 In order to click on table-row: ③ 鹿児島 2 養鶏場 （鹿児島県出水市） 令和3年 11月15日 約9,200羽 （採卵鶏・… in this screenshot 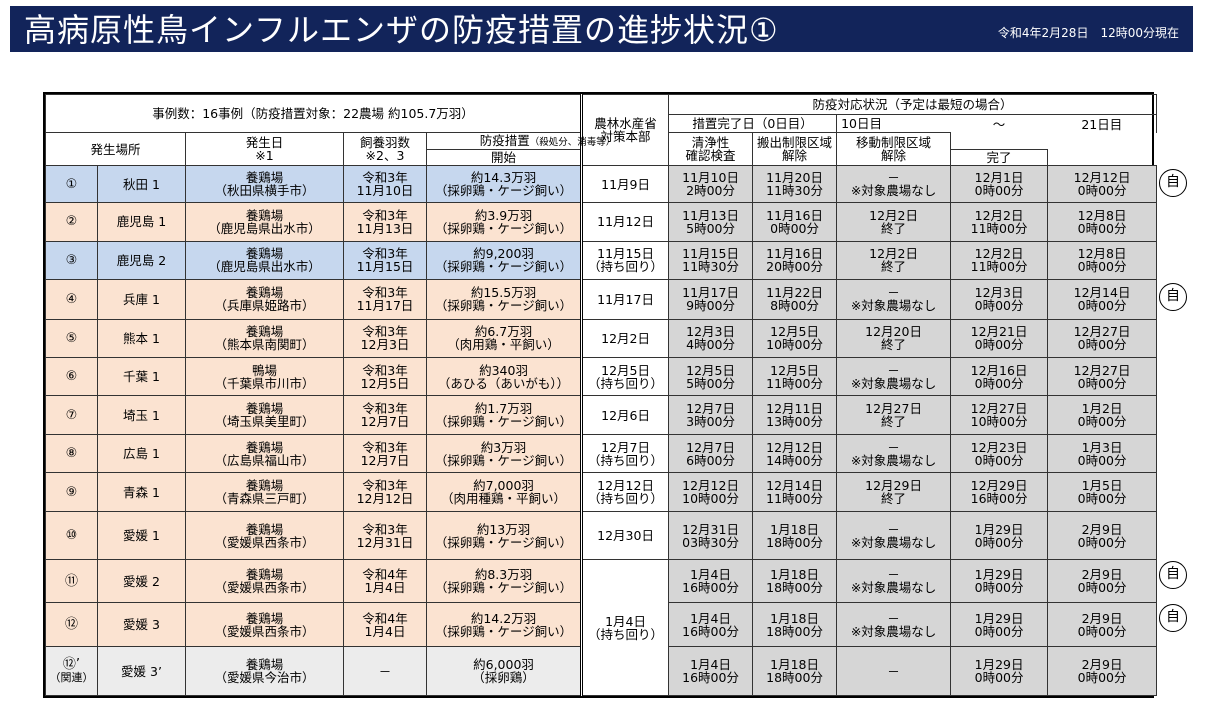, I will do `click(601, 260)`.